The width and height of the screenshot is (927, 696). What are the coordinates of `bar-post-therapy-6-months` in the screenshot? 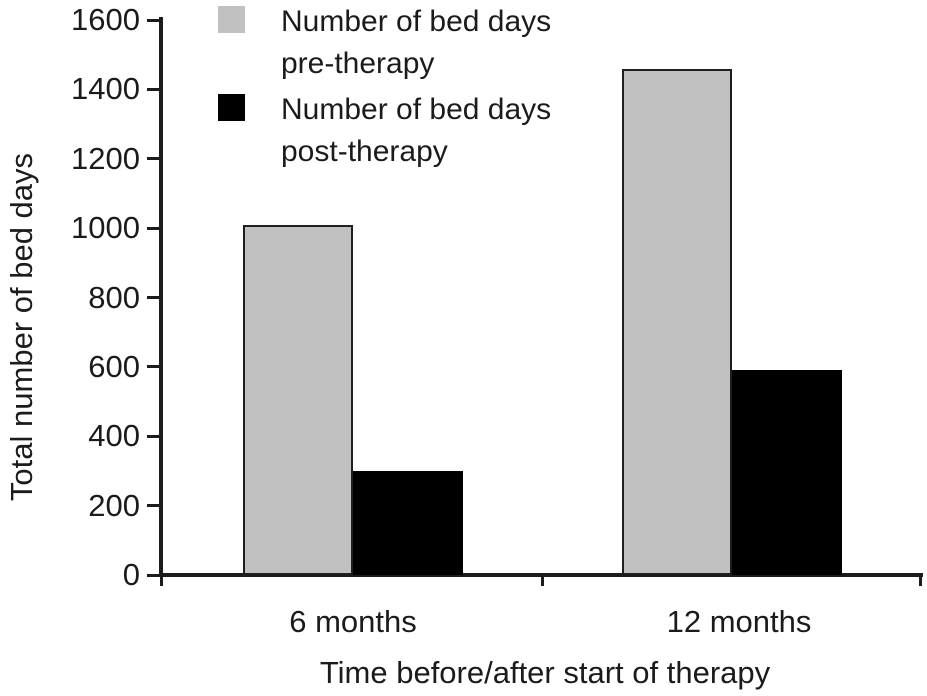 It's located at (408, 522).